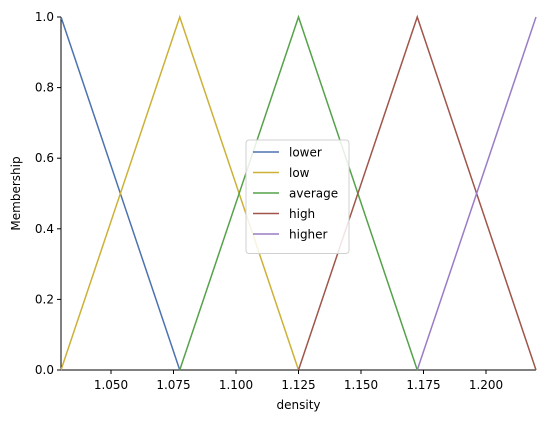  What do you see at coordinates (308, 235) in the screenshot?
I see `legend-label-higher: higher` at bounding box center [308, 235].